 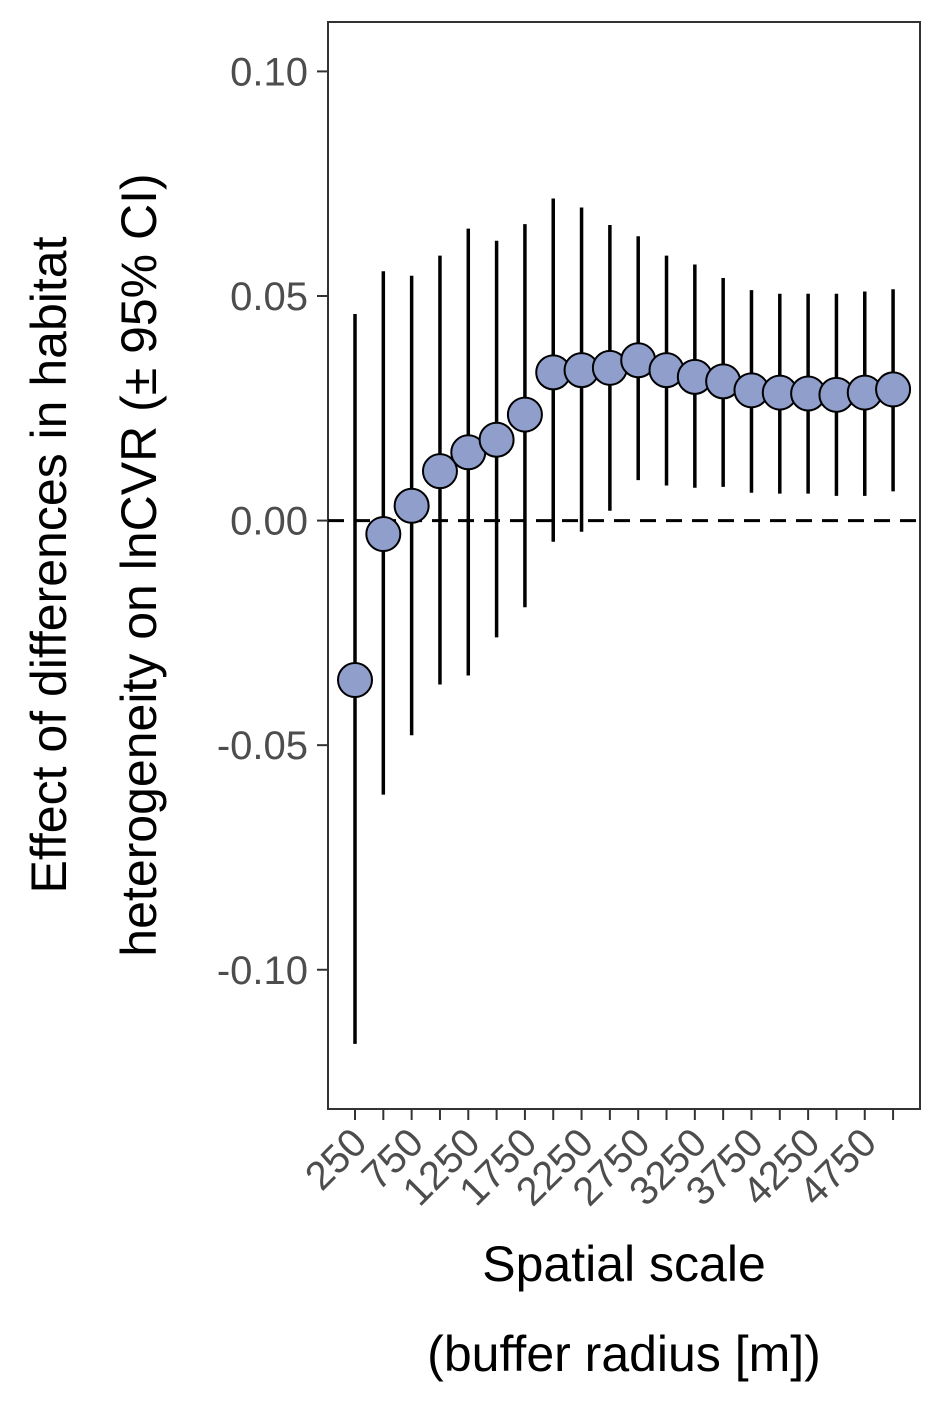 I want to click on y-axis: -0.10 -0.05 0.00 0.05 0.10, so click(x=272, y=521).